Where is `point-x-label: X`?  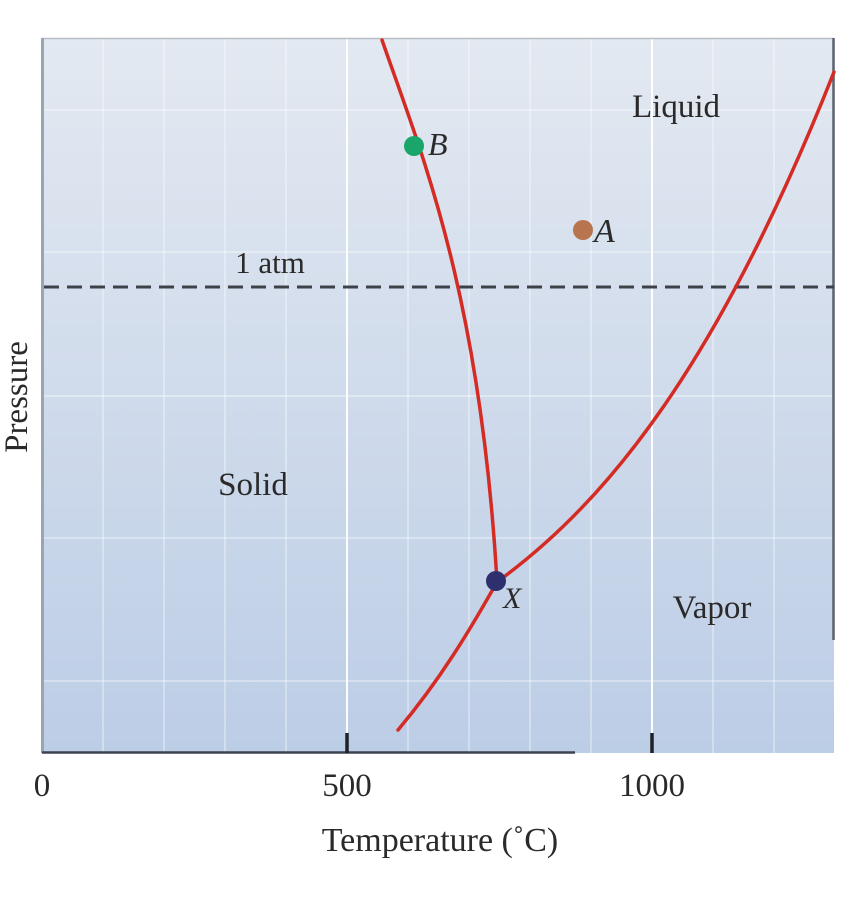
point-x-label: X is located at coordinates (512, 598).